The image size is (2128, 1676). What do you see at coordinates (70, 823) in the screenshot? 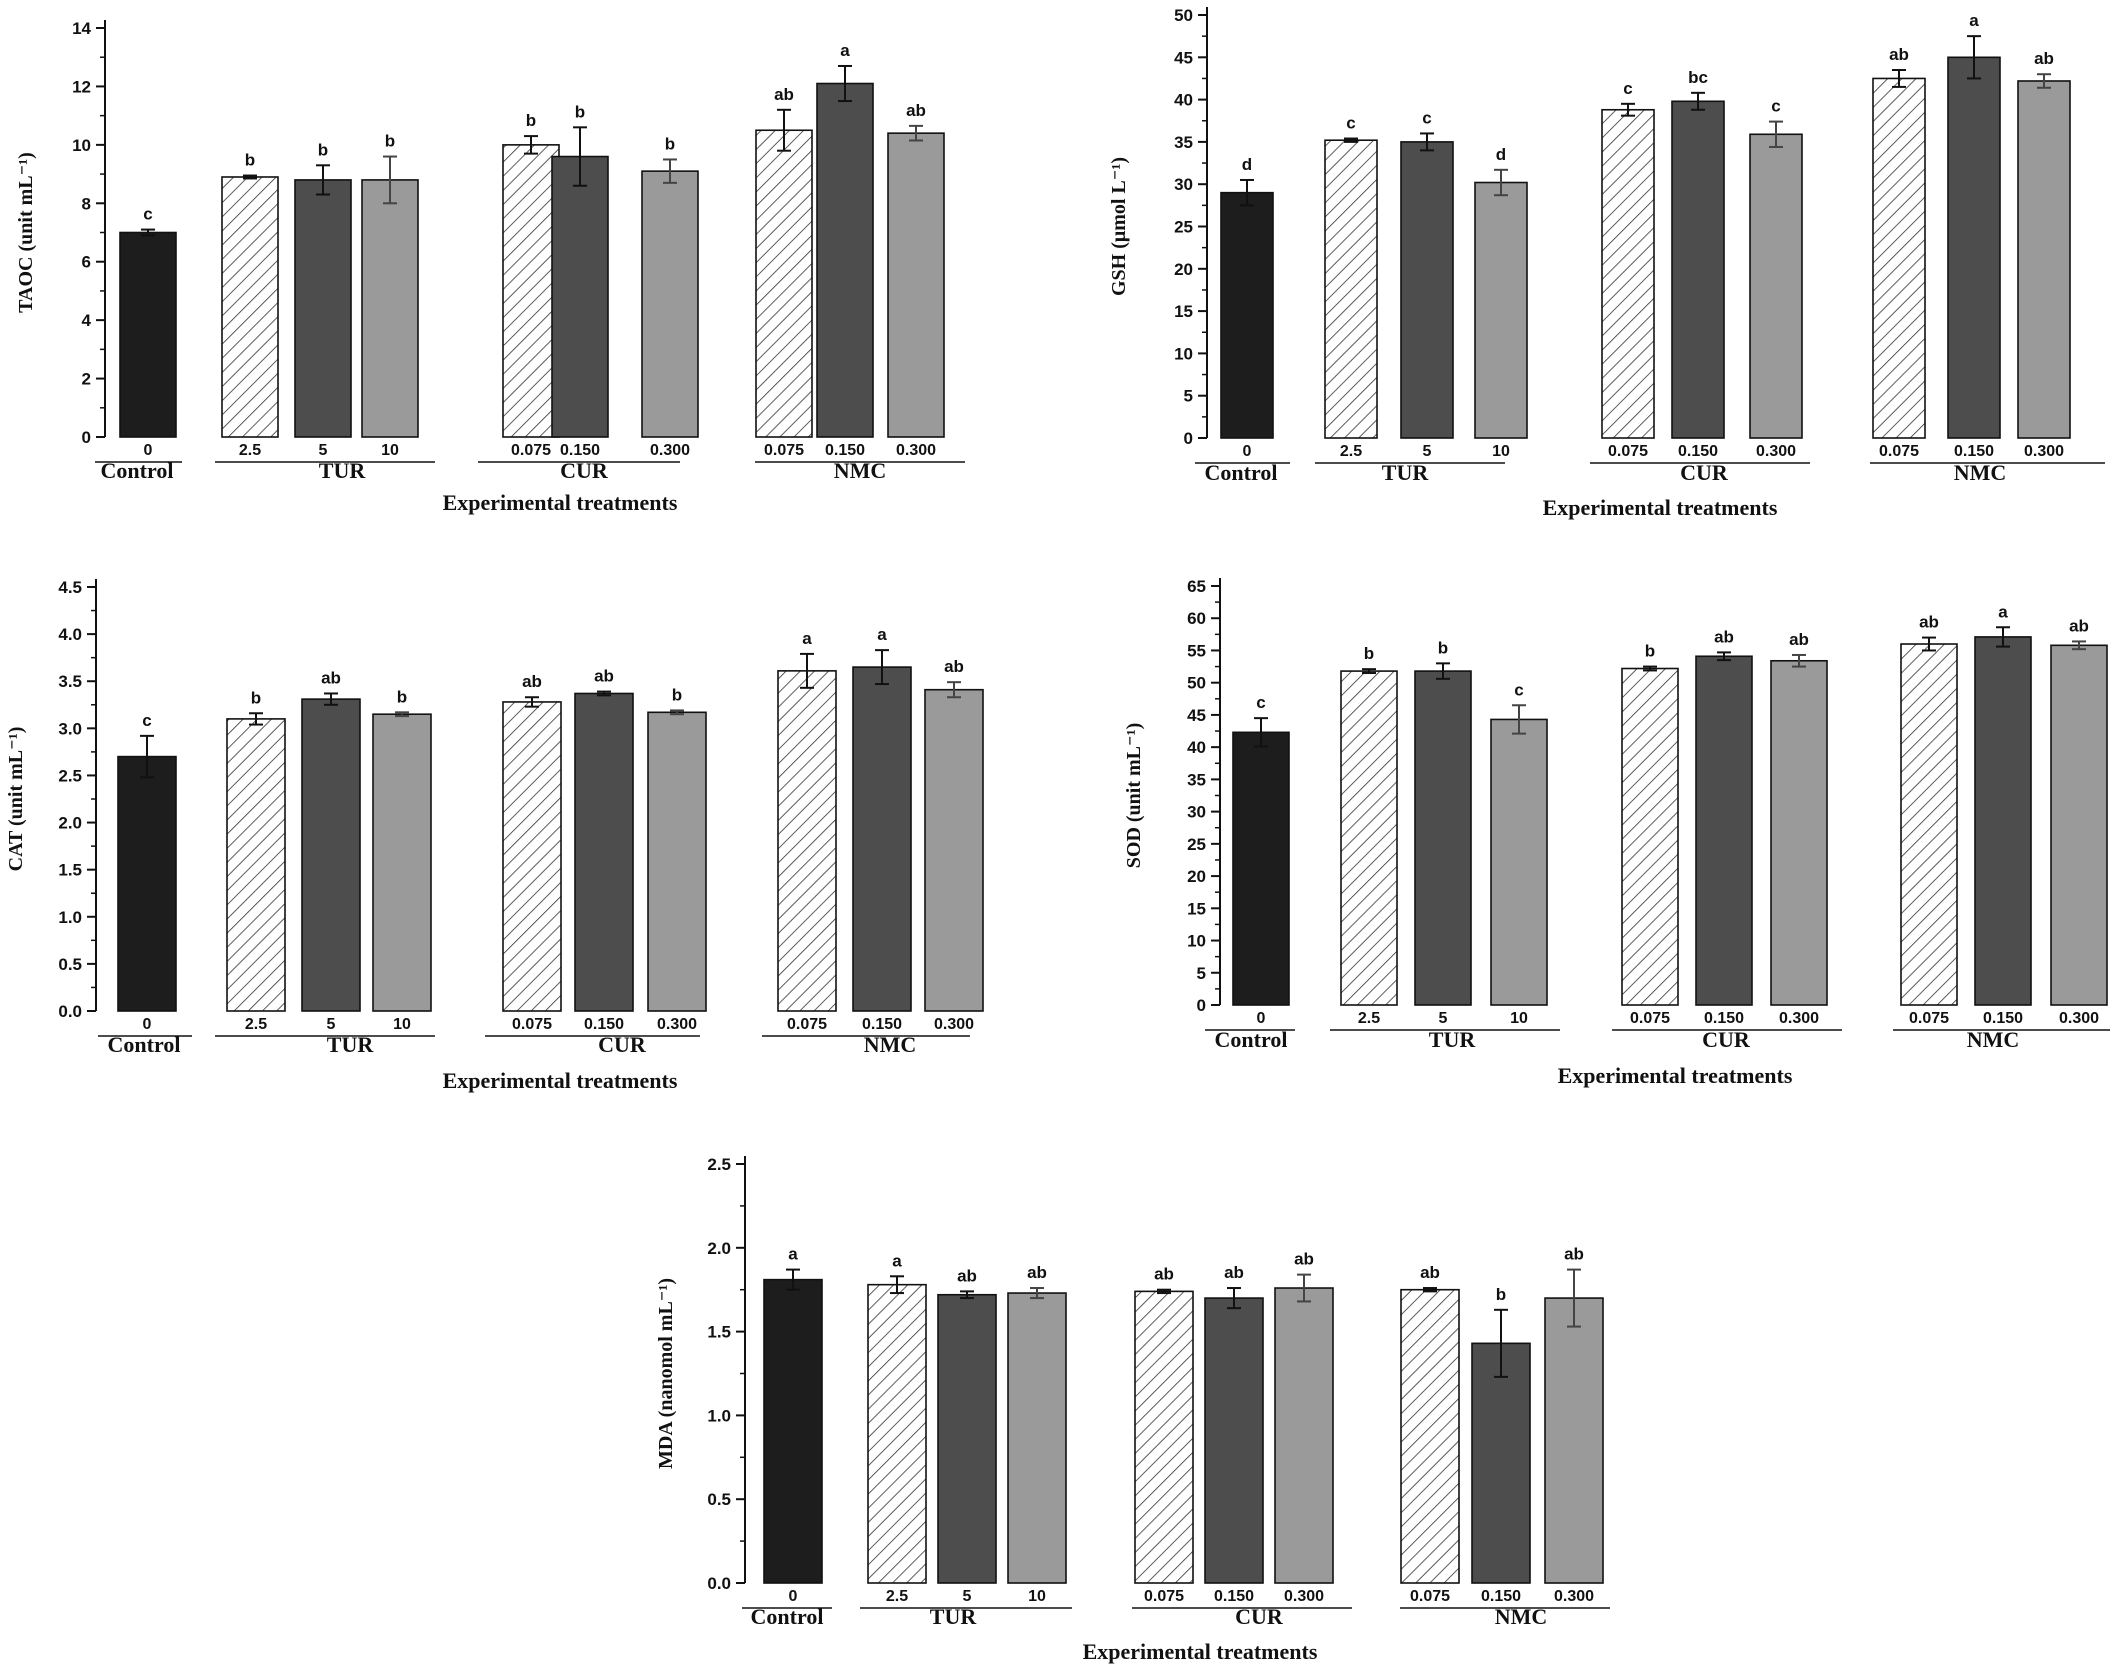
I see `y-tick-label: 2.0` at bounding box center [70, 823].